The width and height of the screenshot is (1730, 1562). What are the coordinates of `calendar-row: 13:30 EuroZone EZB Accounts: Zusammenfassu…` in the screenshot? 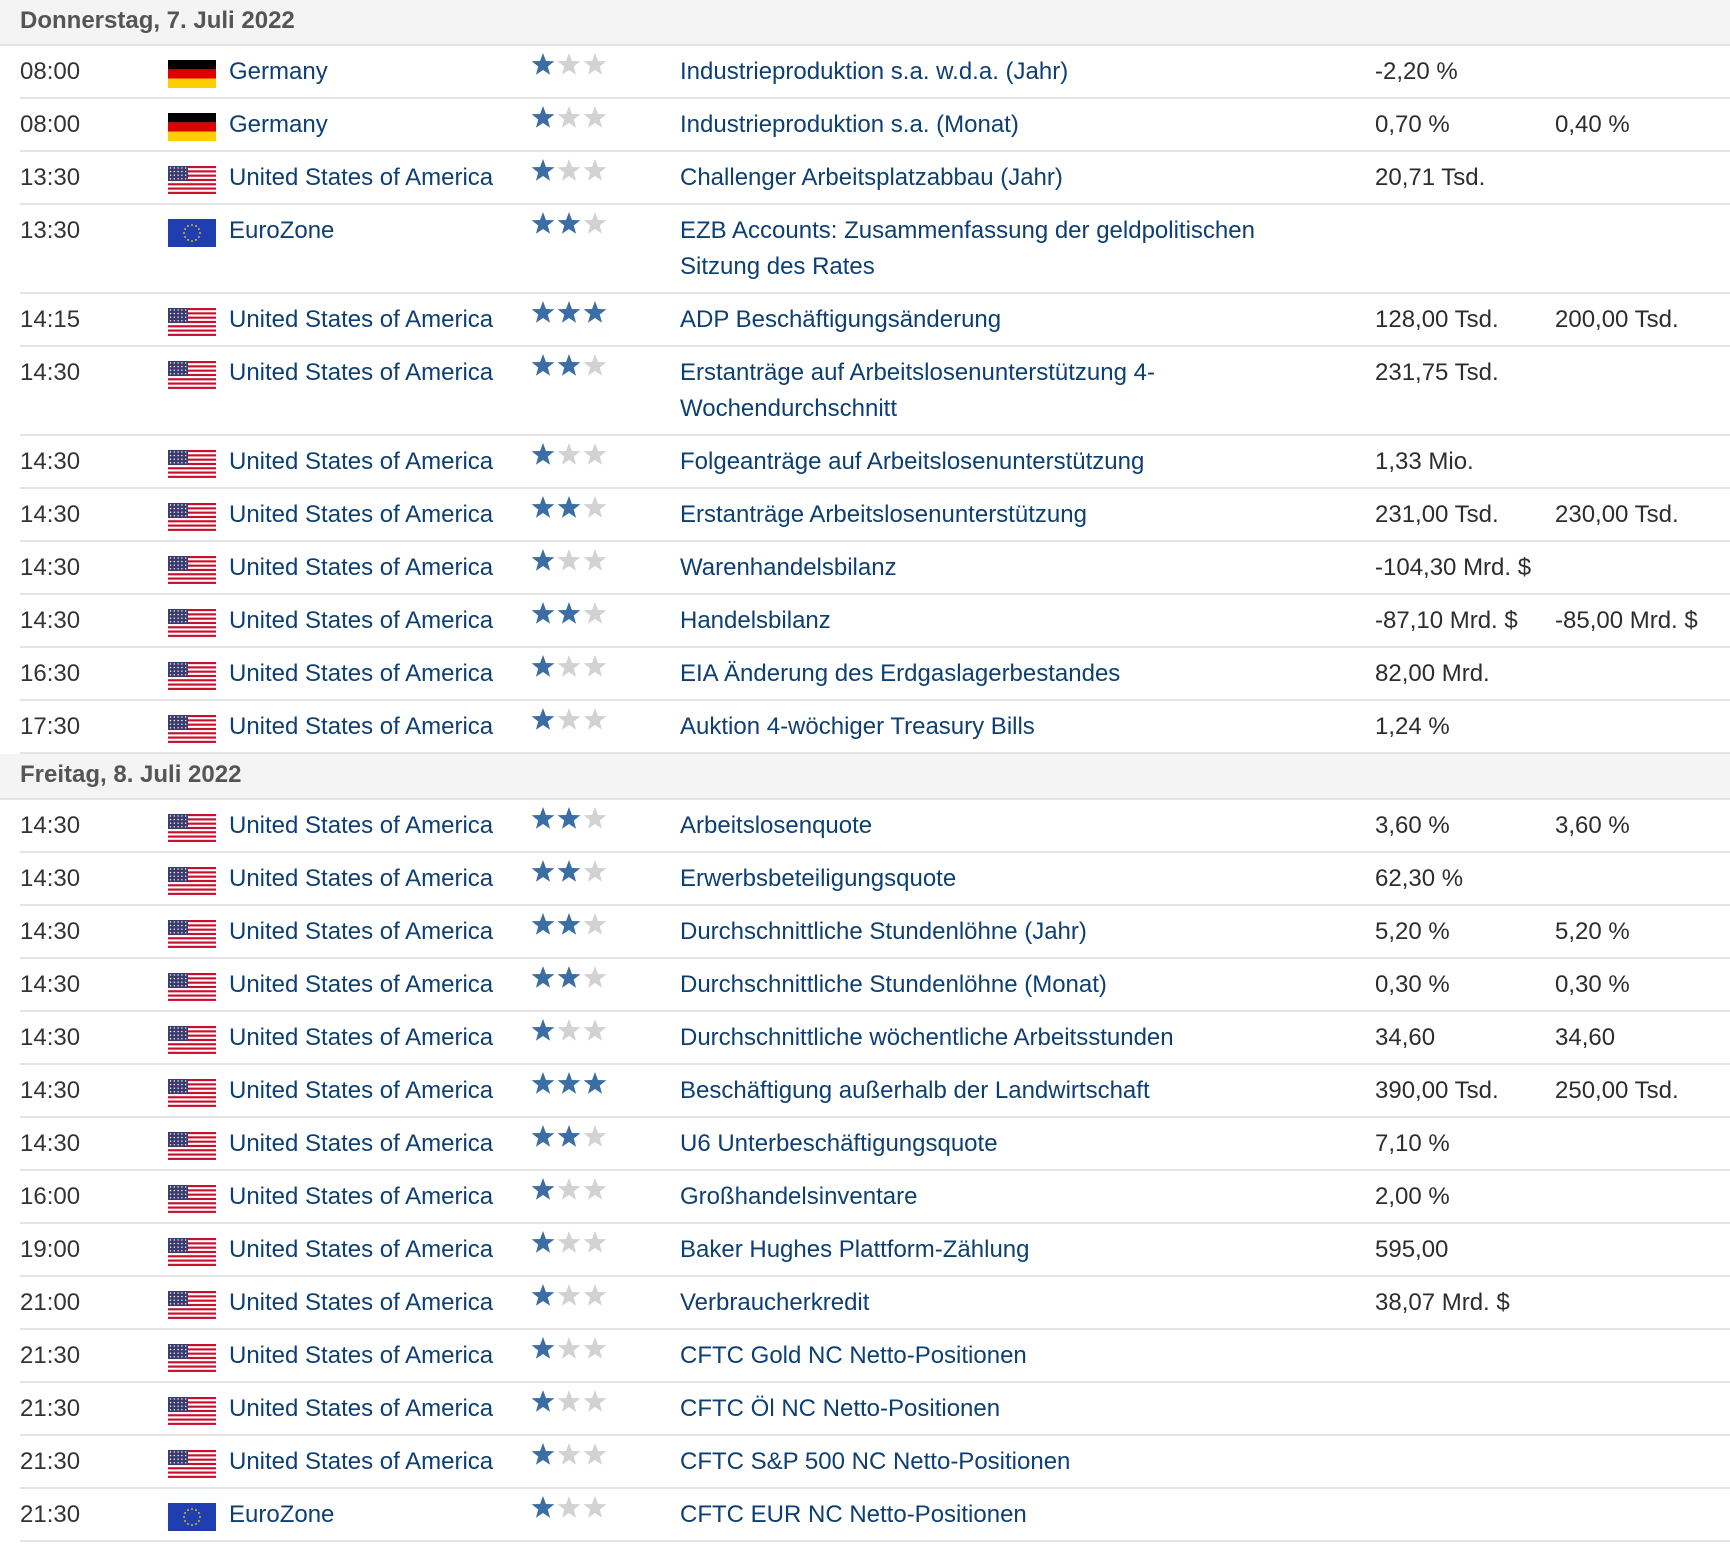 It's located at (875, 249).